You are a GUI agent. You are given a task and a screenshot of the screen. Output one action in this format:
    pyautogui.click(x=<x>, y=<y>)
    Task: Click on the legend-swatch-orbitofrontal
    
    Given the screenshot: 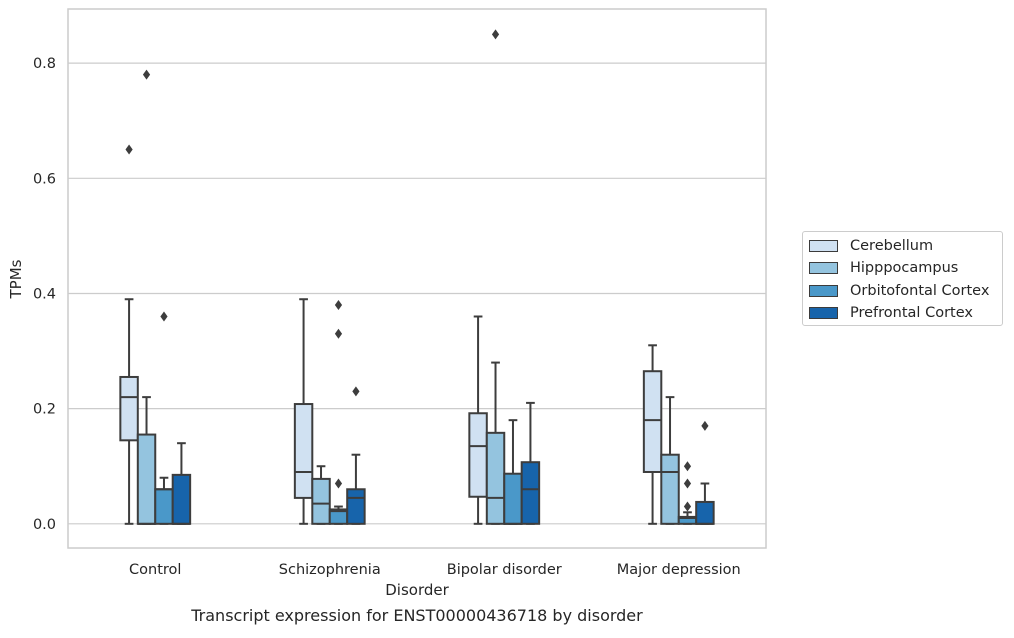 What is the action you would take?
    pyautogui.click(x=823, y=291)
    